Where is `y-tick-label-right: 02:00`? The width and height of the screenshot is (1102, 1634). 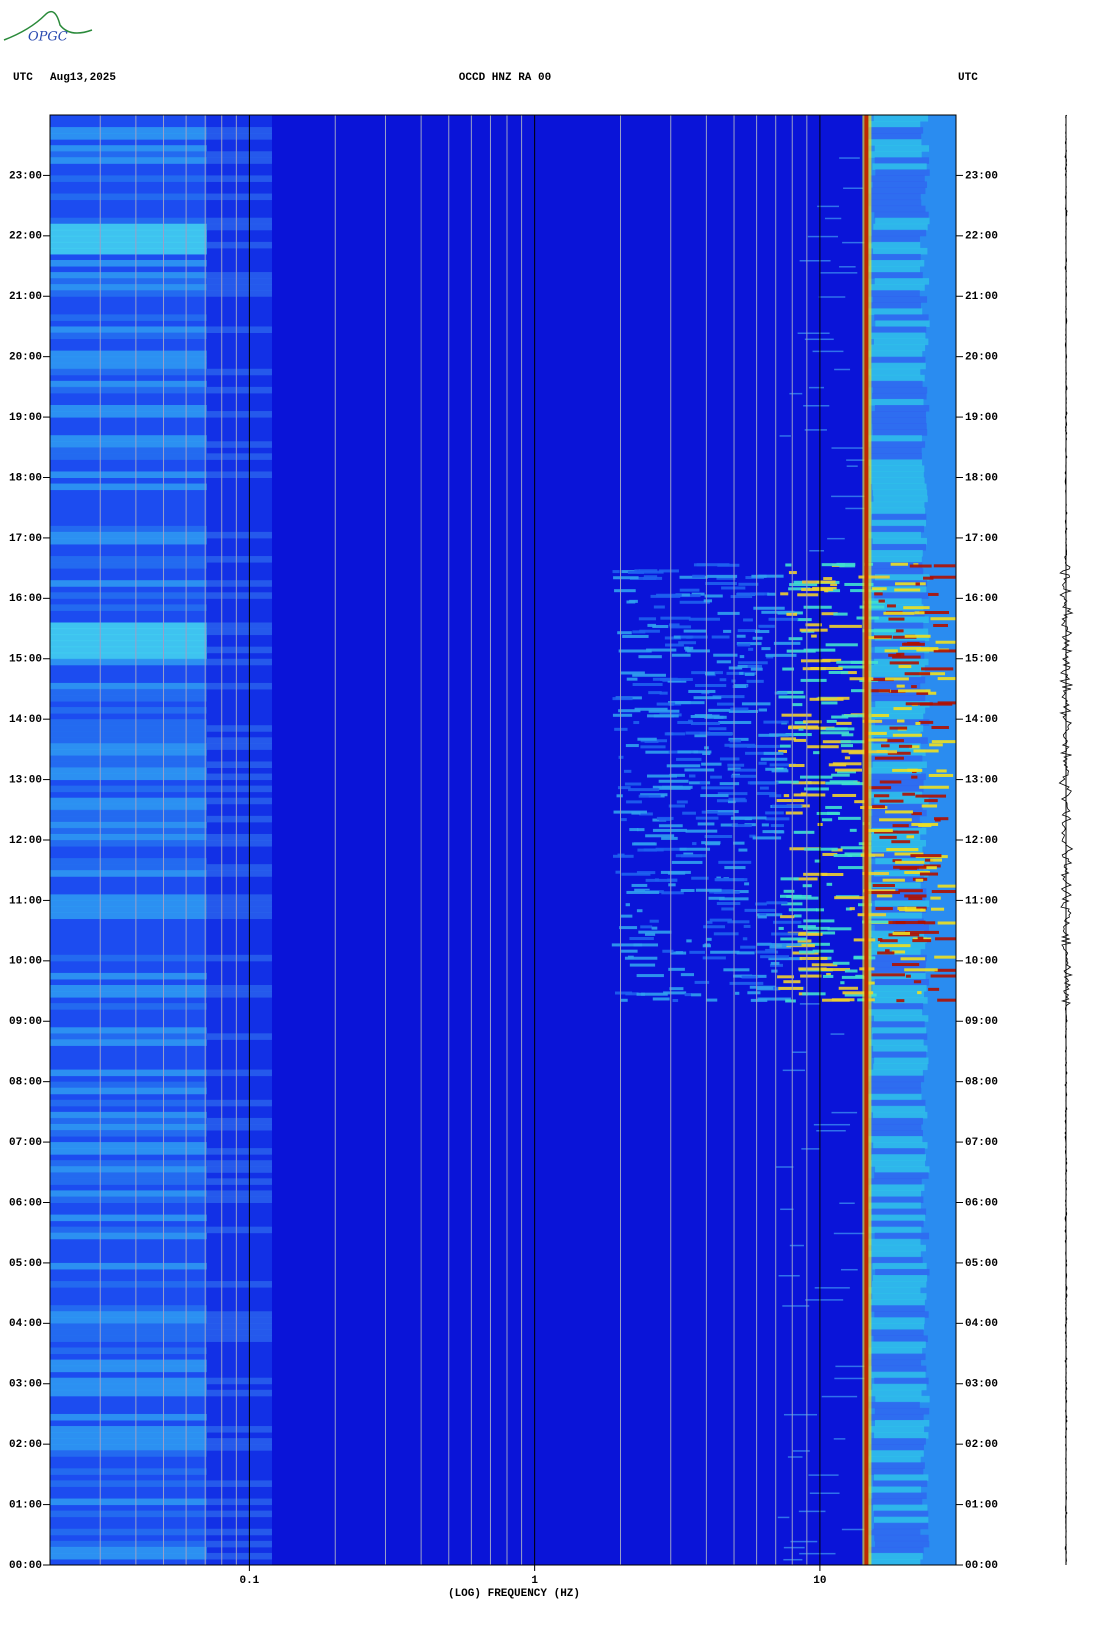
y-tick-label-right: 02:00 is located at coordinates (981, 1445).